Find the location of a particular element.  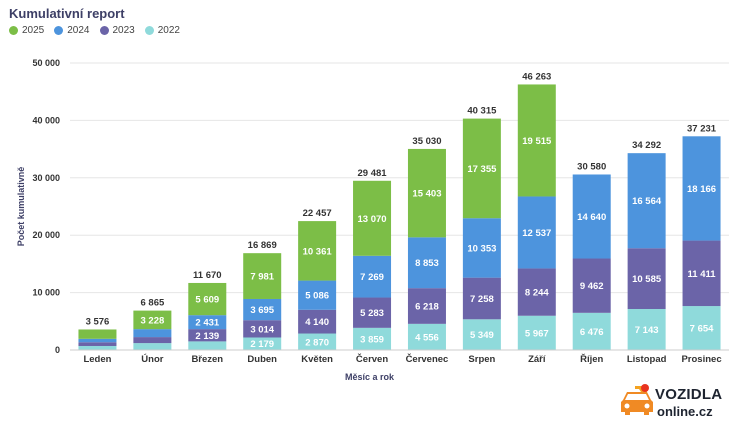

data-label: 2 179 is located at coordinates (262, 344).